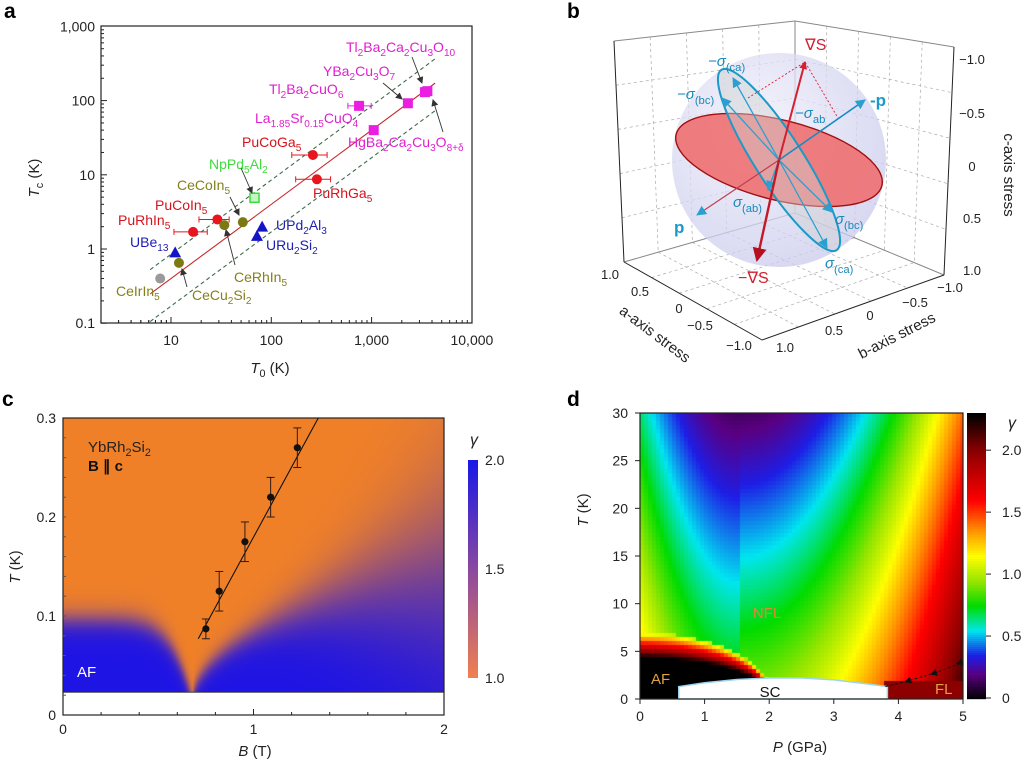 This screenshot has width=1024, height=765. Describe the element at coordinates (573, 399) in the screenshot. I see `panel-letter: d` at that location.